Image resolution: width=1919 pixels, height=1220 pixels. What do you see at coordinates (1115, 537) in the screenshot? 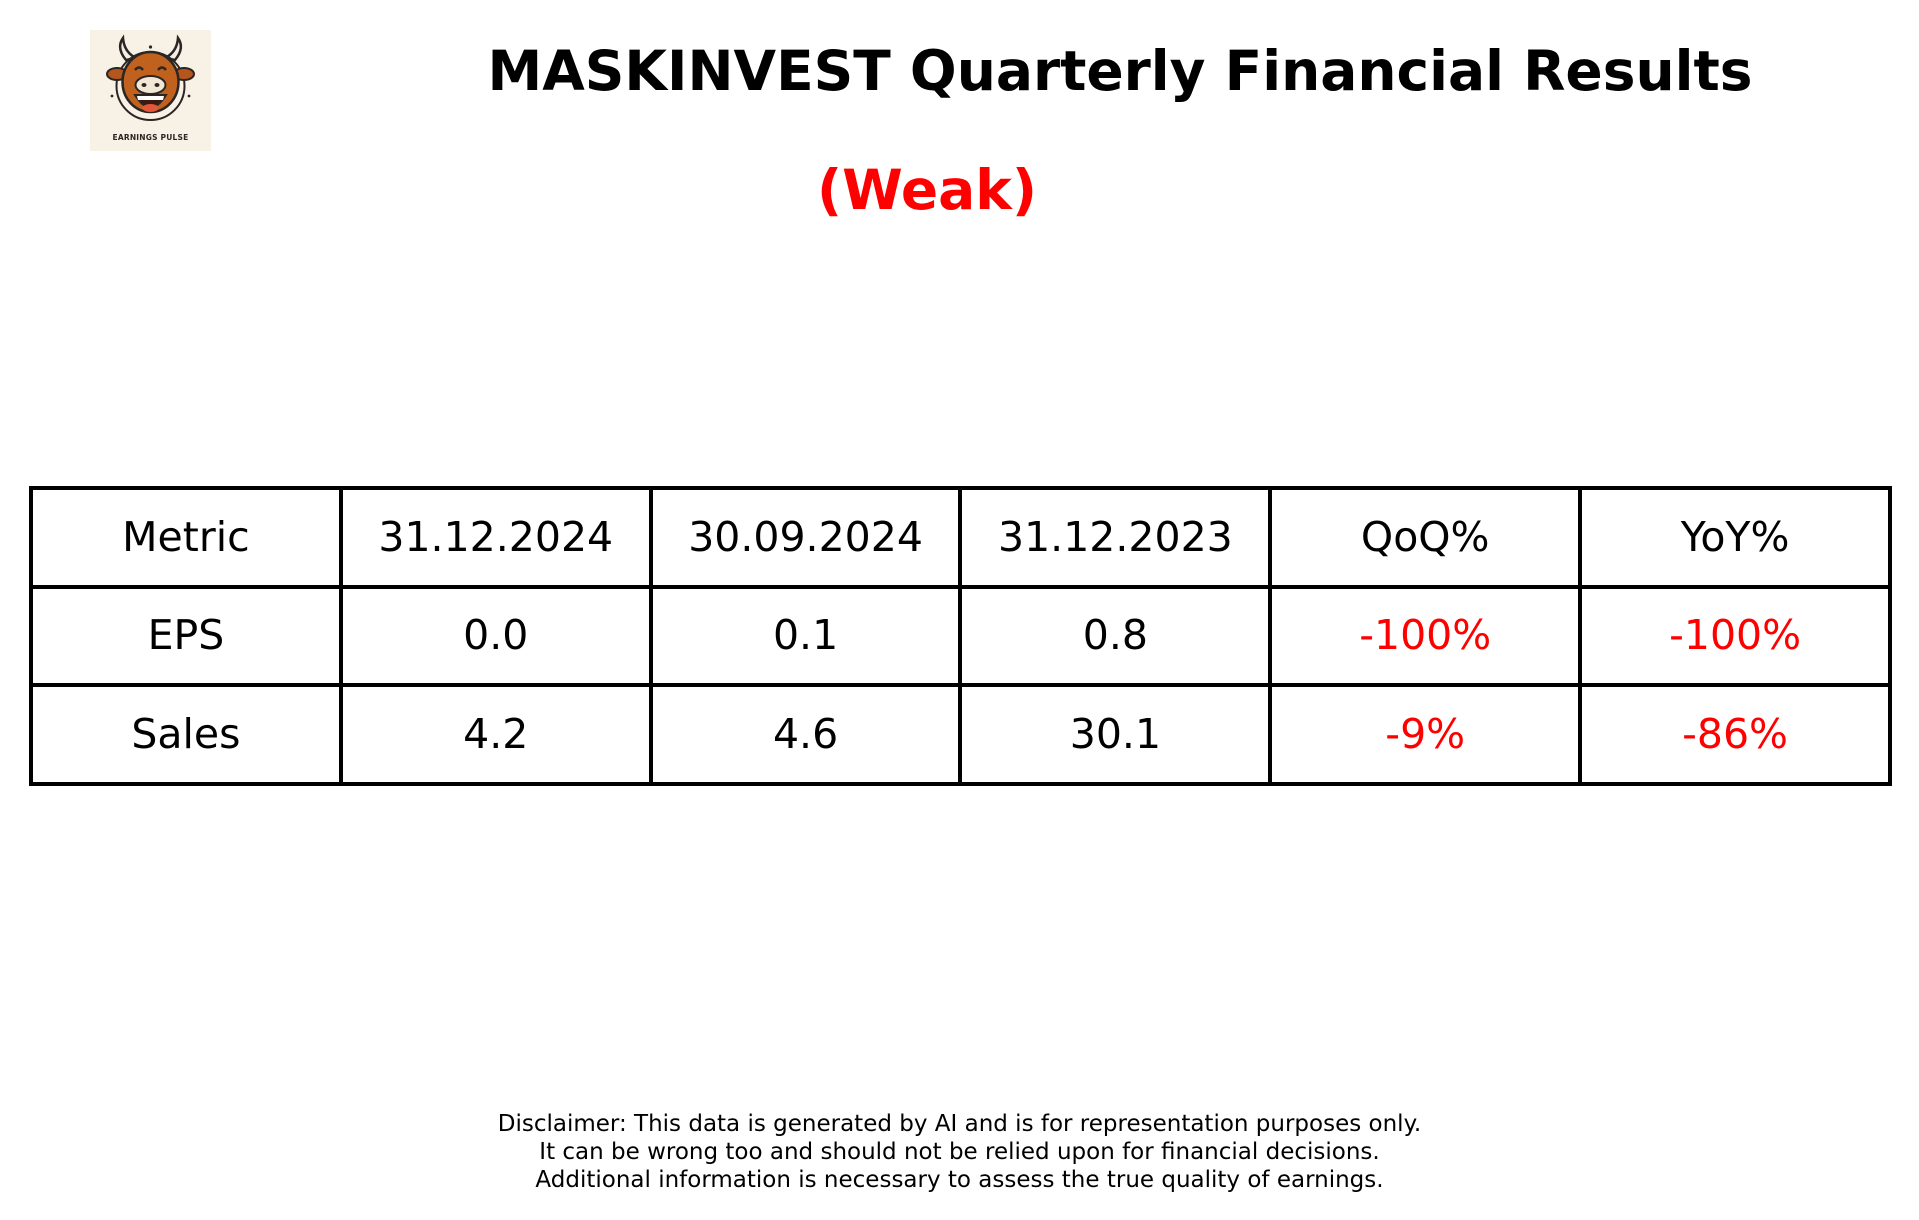
I see `column-header-year-ago-quarter: 31.12.2023` at bounding box center [1115, 537].